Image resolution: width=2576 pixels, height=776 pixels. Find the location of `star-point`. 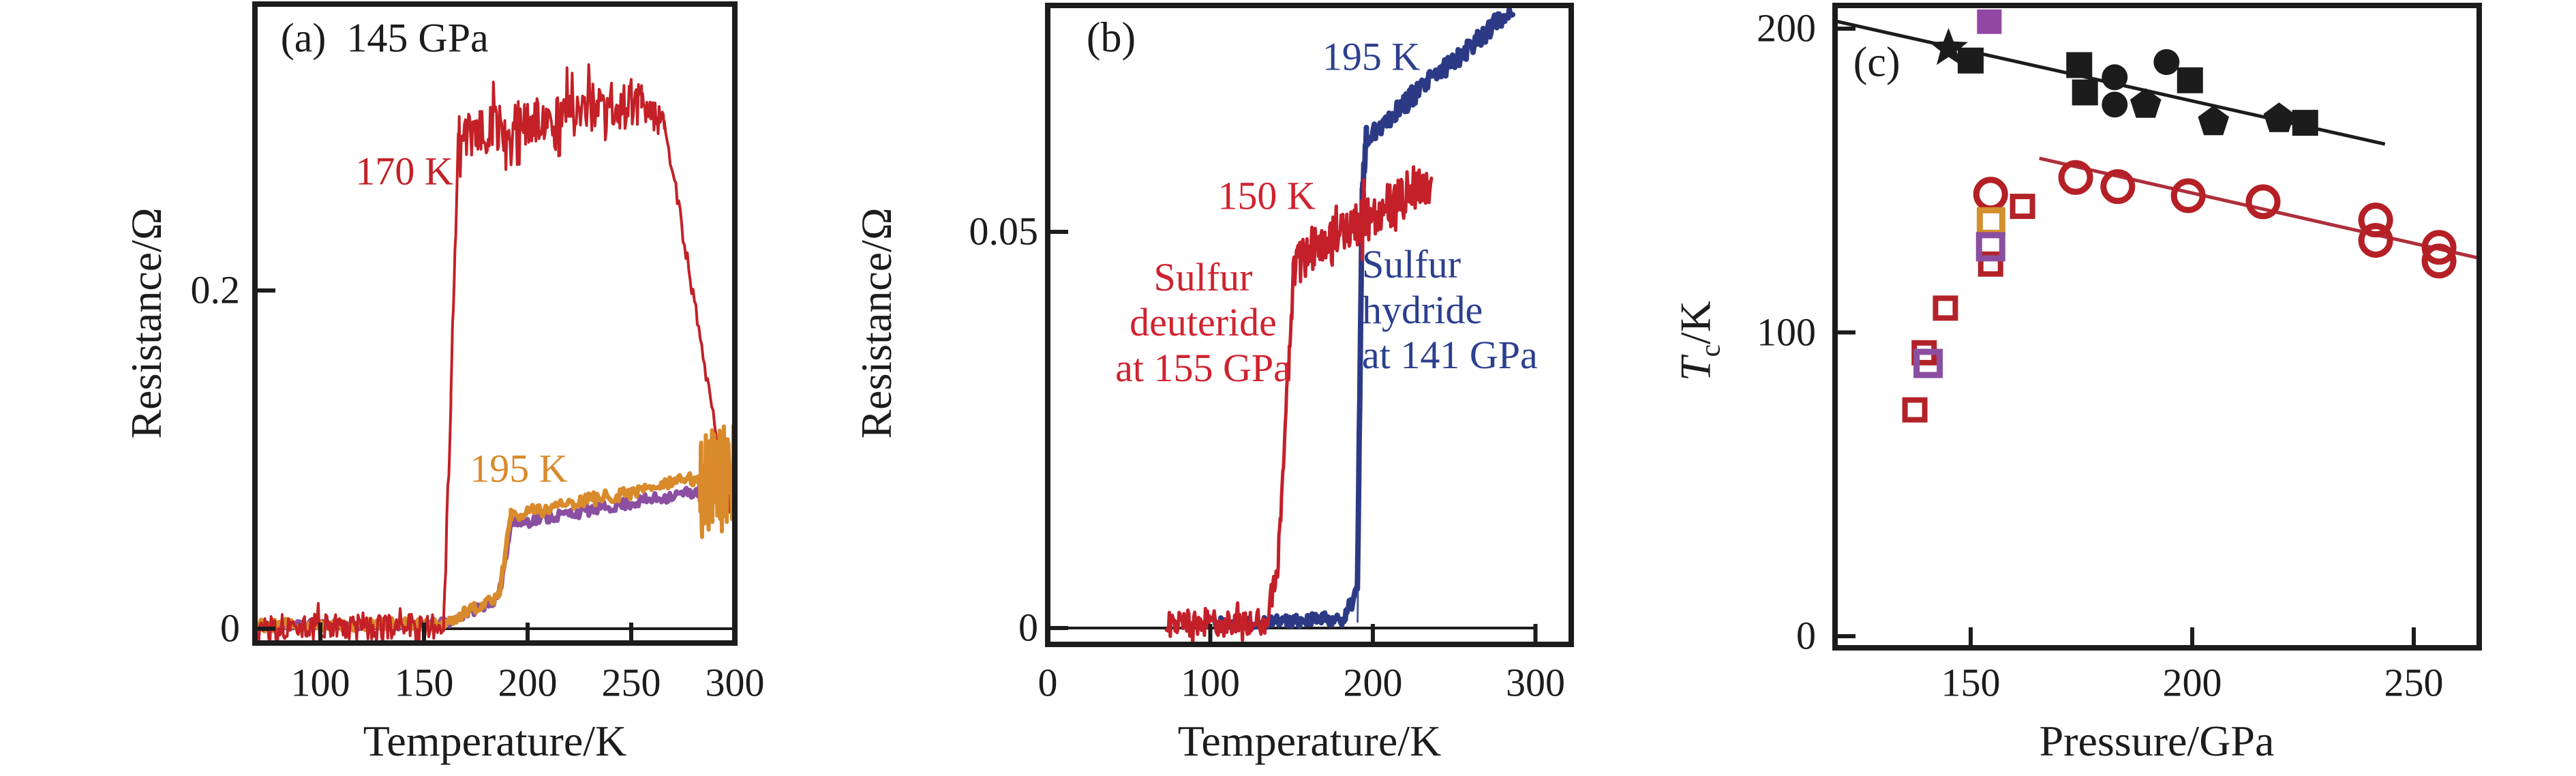

star-point is located at coordinates (1949, 46).